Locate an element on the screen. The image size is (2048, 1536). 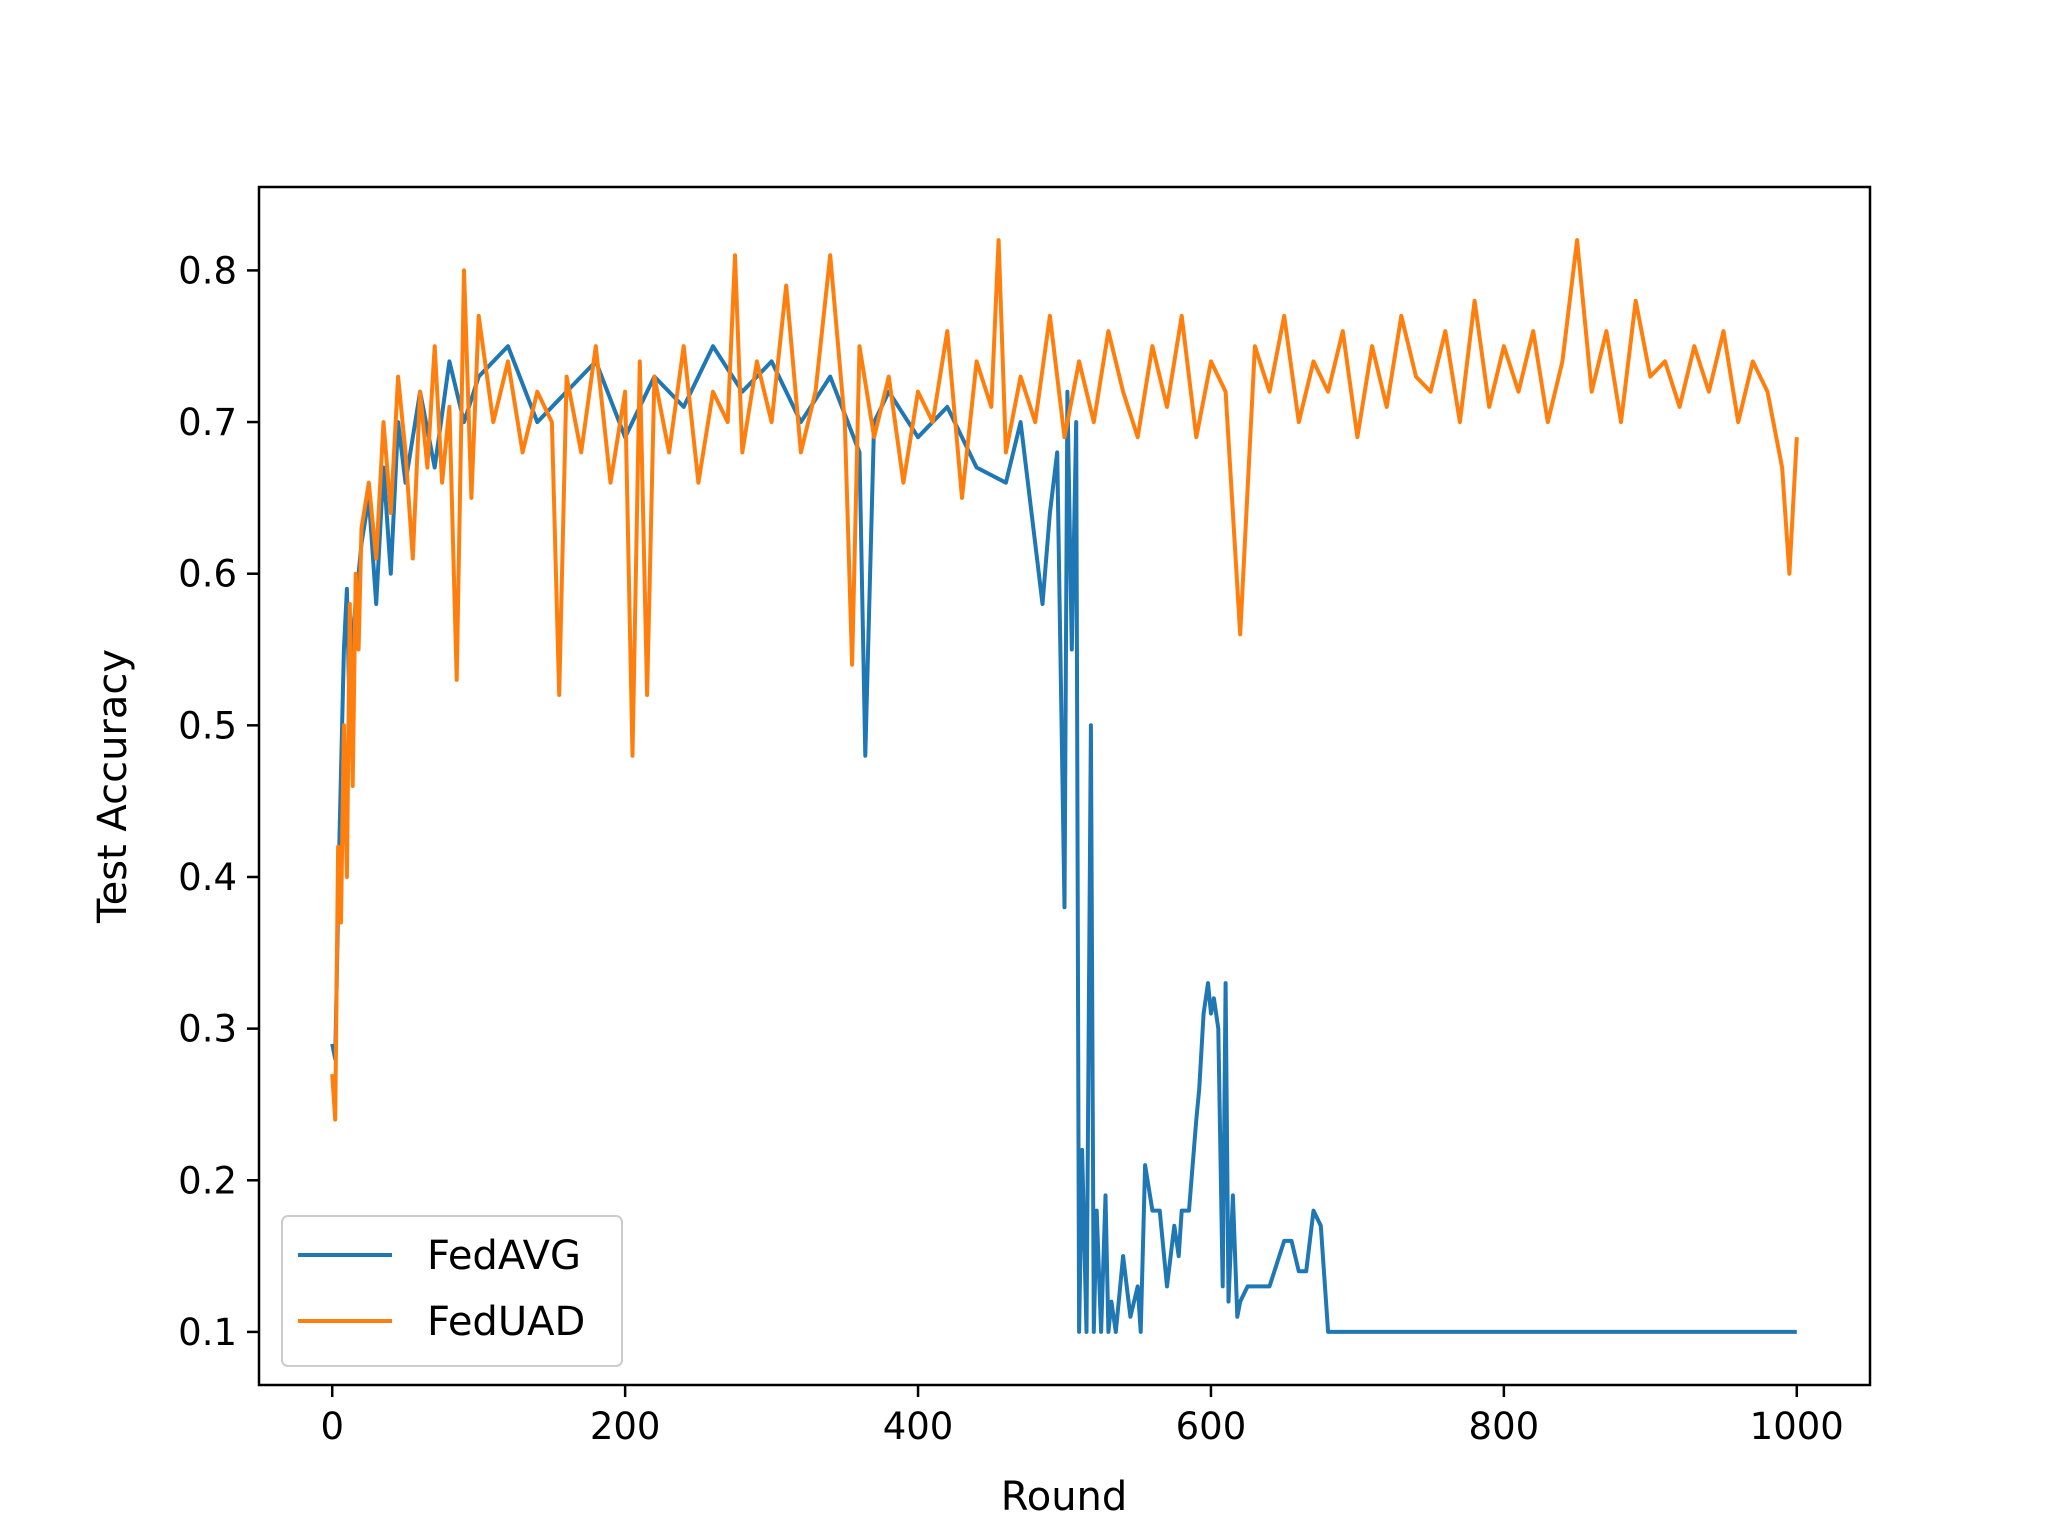
x-axis: 0 200 400 600 800 1000 is located at coordinates (1082, 1416).